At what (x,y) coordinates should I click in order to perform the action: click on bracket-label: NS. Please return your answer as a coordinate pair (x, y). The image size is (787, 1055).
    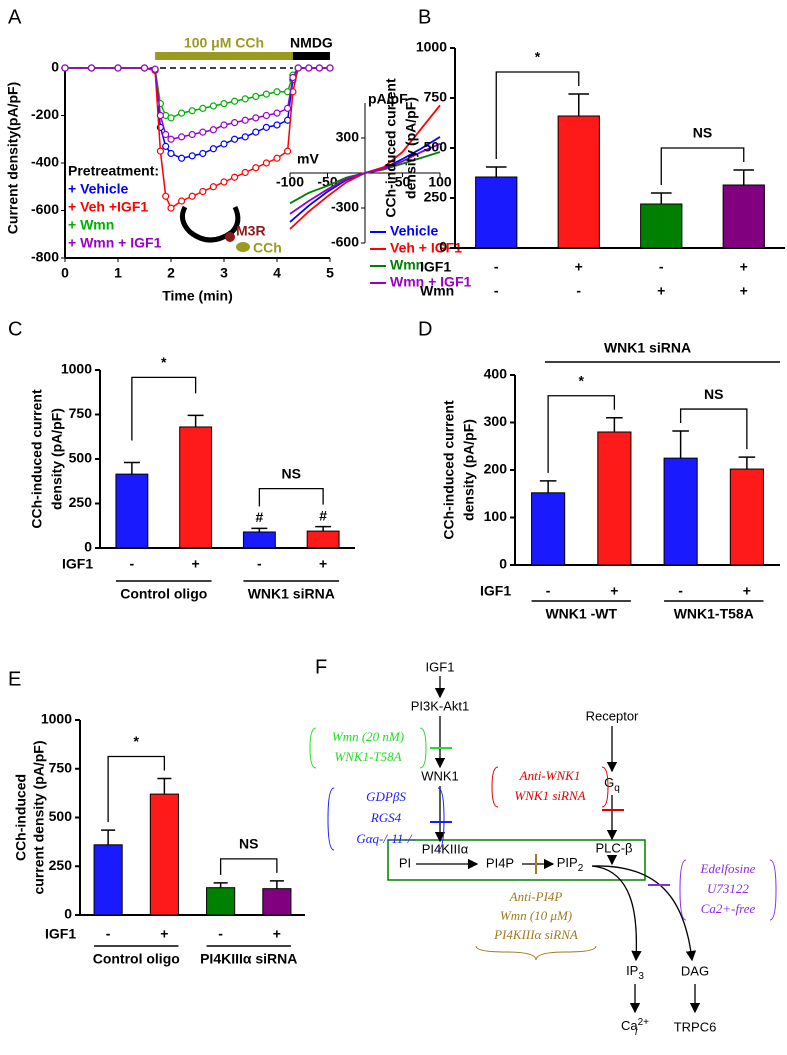
    Looking at the image, I should click on (702, 133).